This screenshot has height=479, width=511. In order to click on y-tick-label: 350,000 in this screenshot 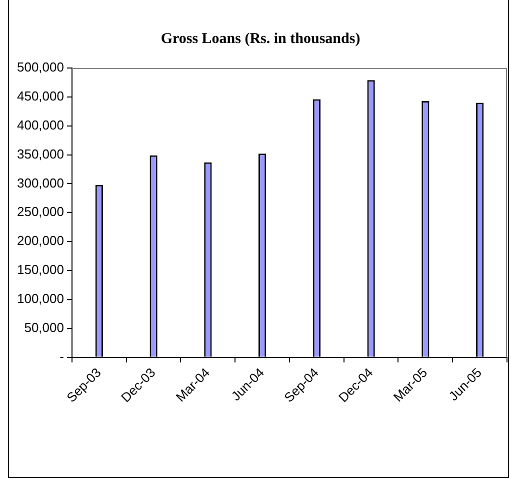, I will do `click(40, 154)`.